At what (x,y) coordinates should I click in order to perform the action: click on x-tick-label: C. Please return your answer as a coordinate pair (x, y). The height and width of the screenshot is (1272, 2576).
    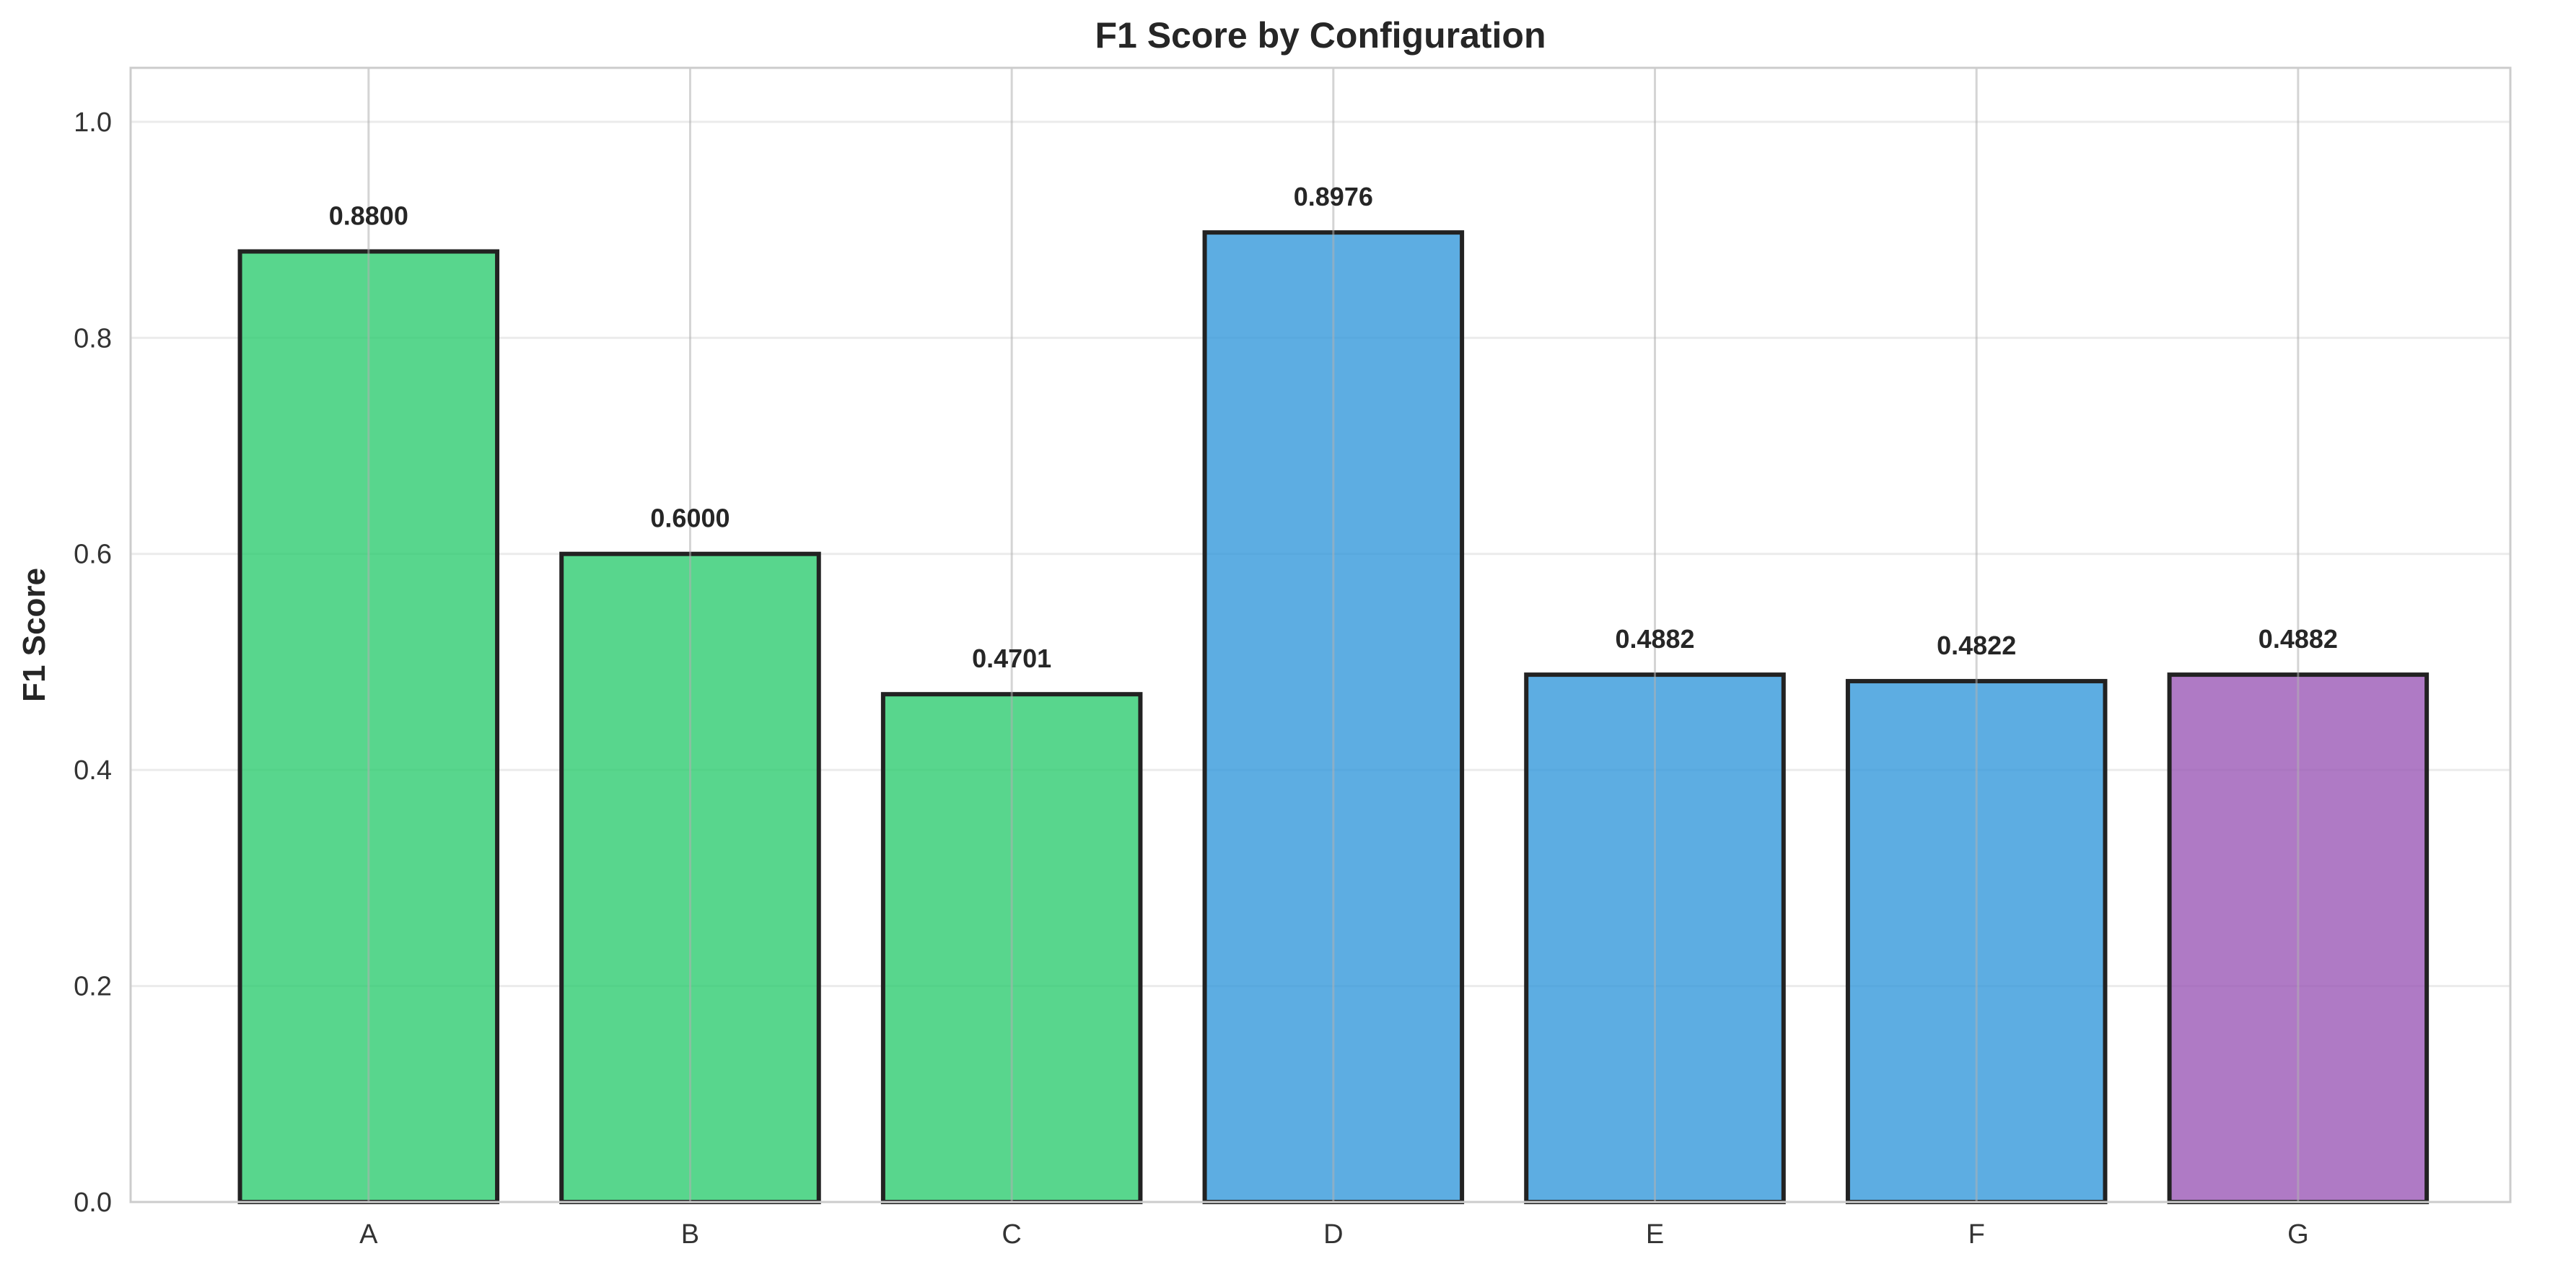
    Looking at the image, I should click on (1011, 1234).